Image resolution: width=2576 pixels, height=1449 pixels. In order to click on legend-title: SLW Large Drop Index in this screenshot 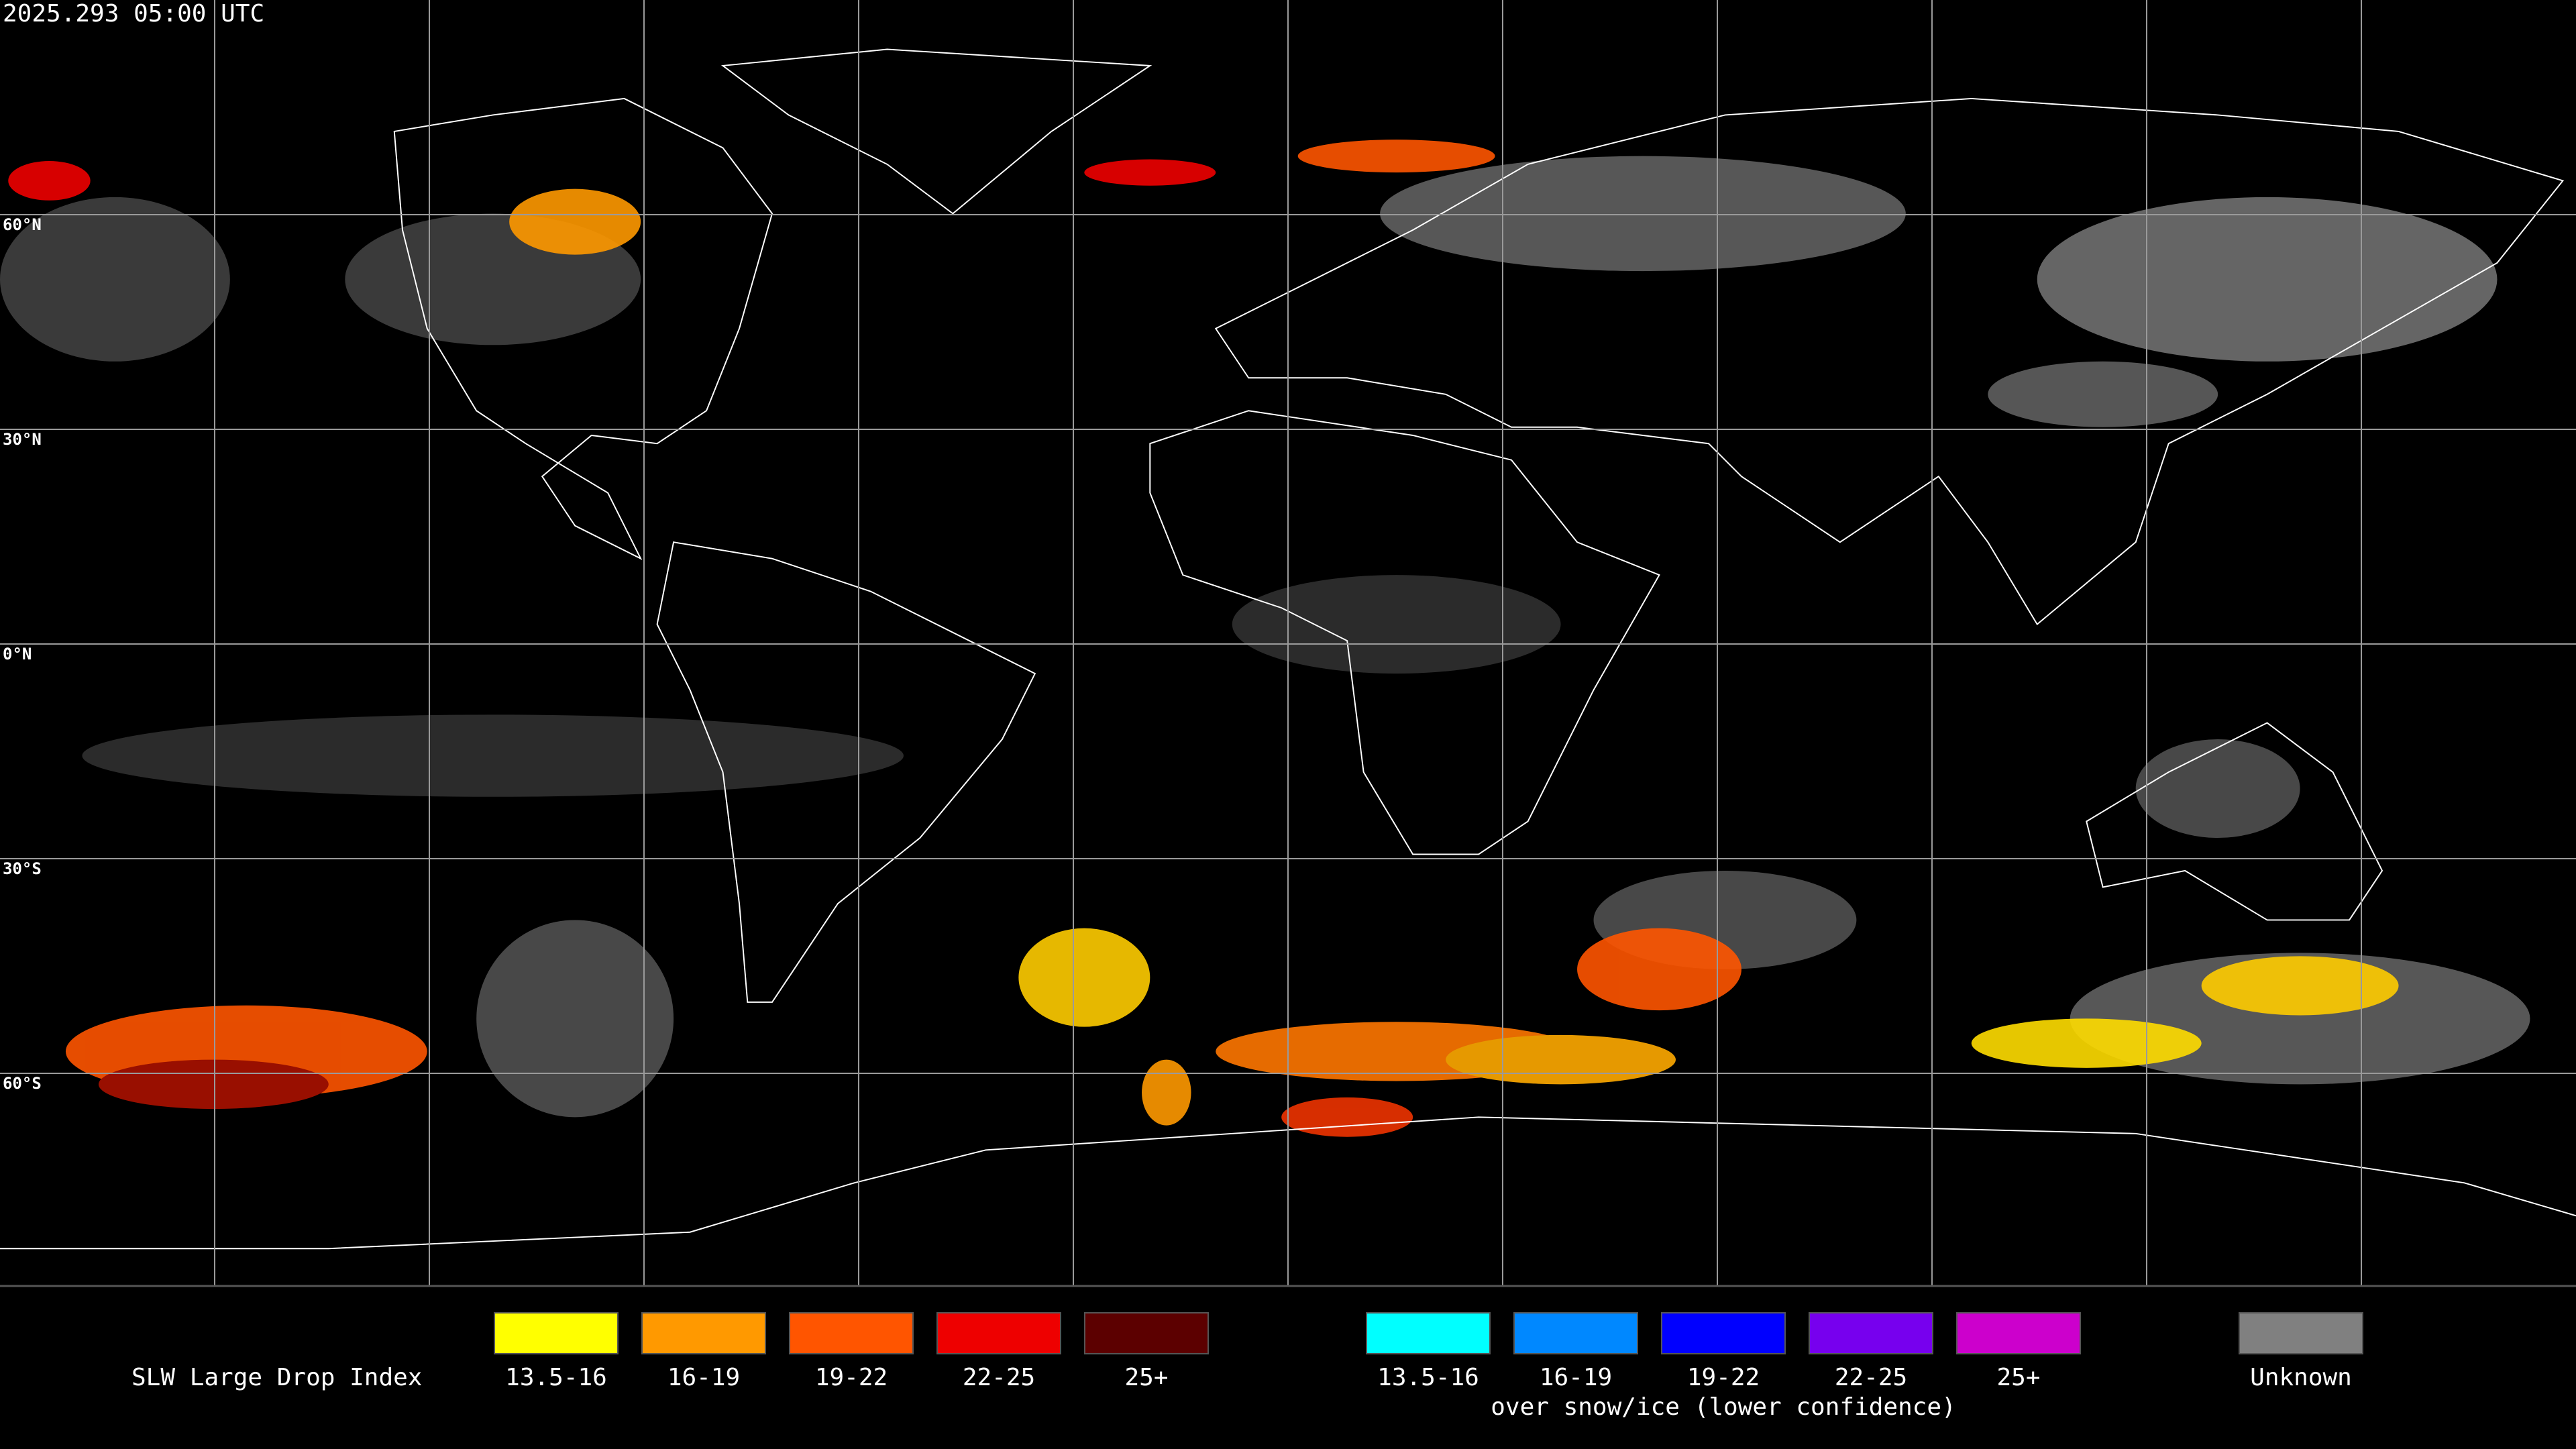, I will do `click(276, 1377)`.